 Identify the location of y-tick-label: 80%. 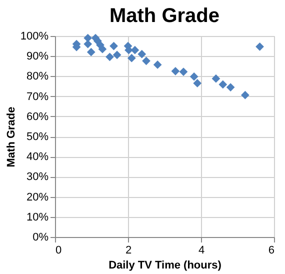
(37, 76).